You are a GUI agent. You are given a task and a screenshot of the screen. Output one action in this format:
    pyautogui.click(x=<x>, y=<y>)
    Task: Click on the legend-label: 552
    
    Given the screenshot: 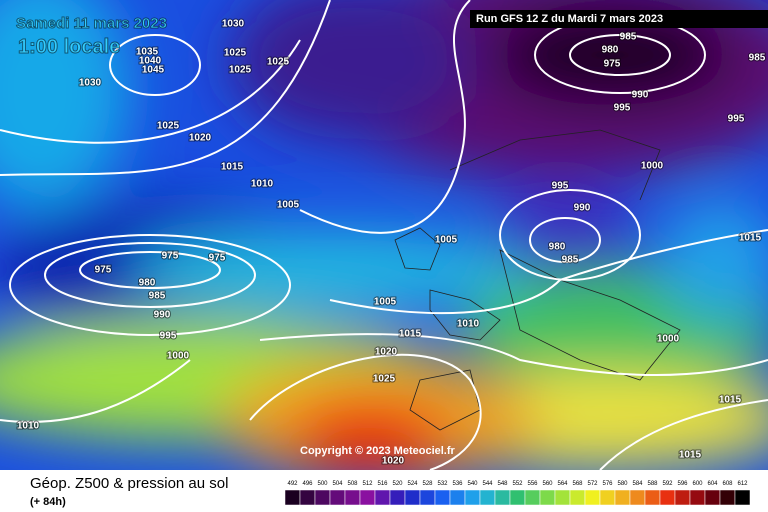 What is the action you would take?
    pyautogui.click(x=517, y=484)
    